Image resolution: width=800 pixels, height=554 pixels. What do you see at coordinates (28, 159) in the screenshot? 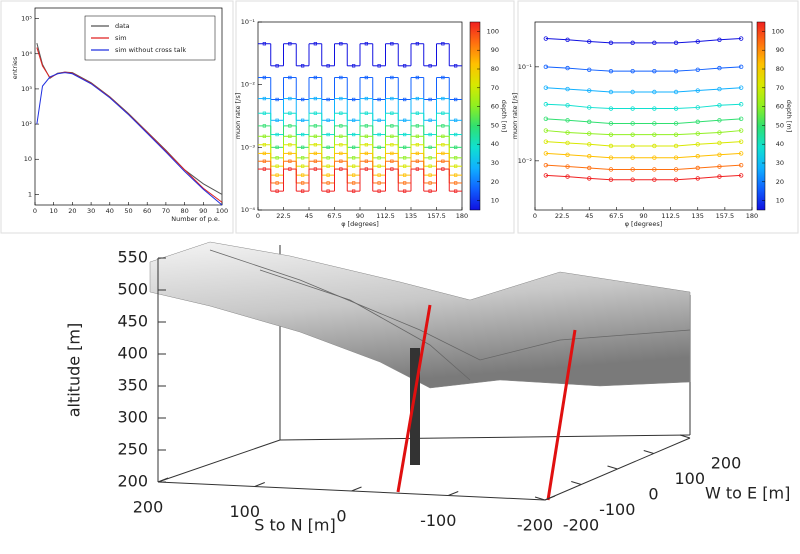
I see `y-tick-label: 10` at bounding box center [28, 159].